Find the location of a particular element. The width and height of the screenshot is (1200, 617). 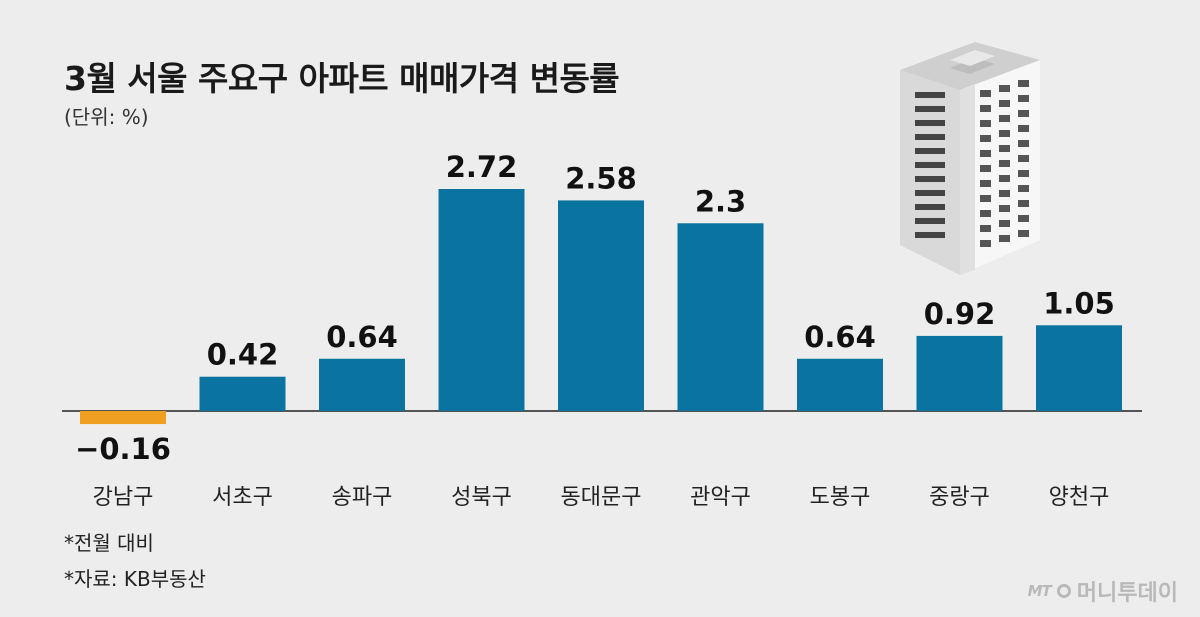

value-label: 1.05 is located at coordinates (1079, 303).